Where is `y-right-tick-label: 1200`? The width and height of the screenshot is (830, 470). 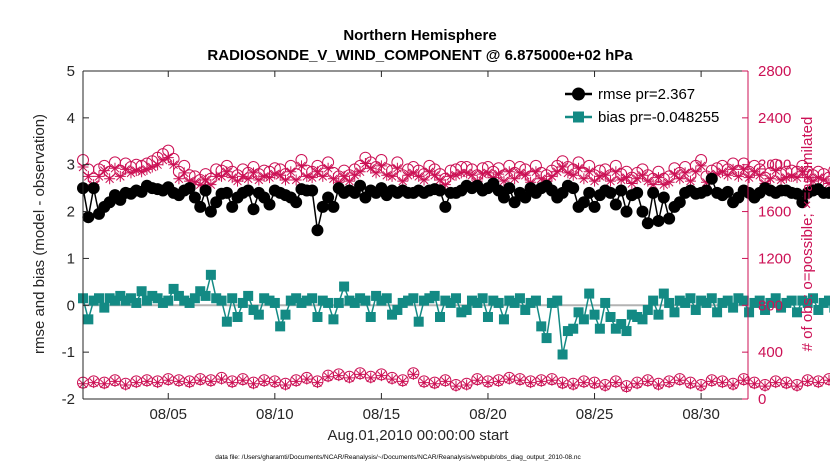 y-right-tick-label: 1200 is located at coordinates (774, 258).